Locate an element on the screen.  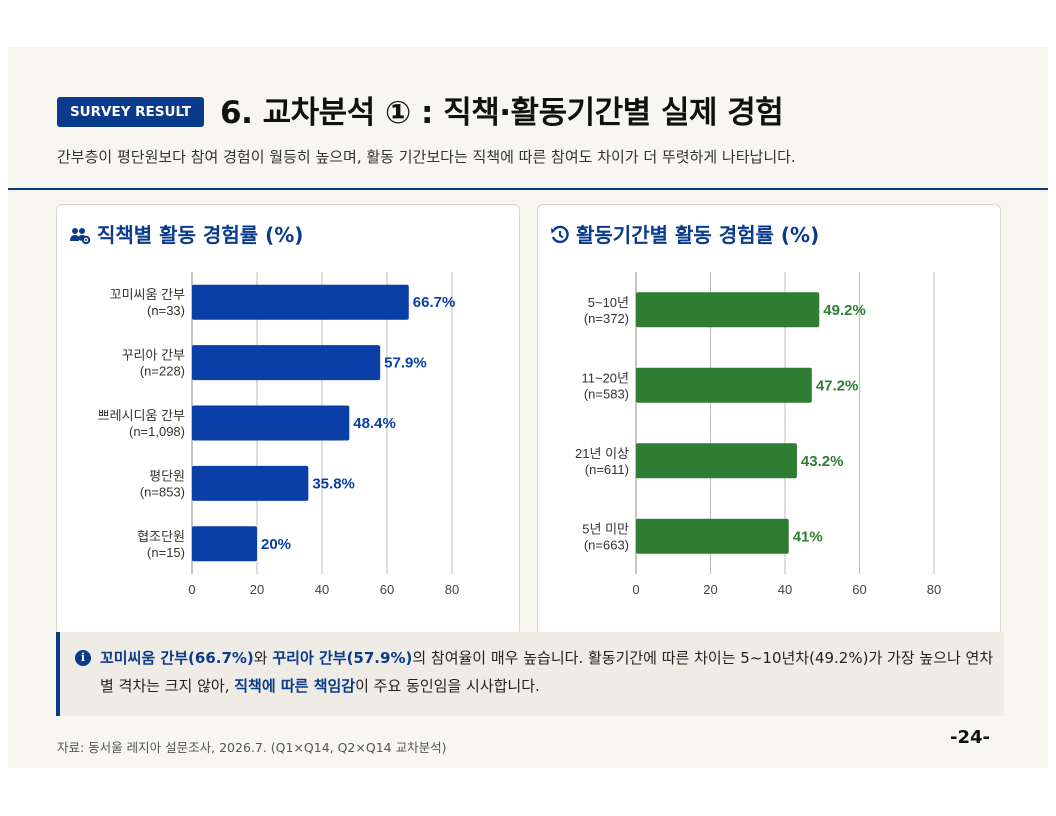
period-chart-title: 활동기간별 활동 경험률 (%) is located at coordinates (684, 233).